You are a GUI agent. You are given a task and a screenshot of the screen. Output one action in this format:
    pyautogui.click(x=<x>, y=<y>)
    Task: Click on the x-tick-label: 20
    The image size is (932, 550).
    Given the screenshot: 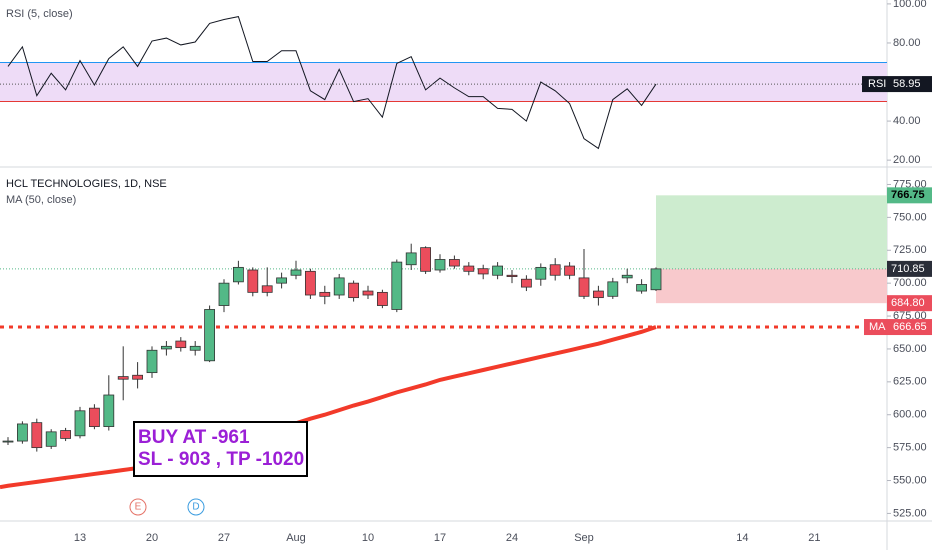 What is the action you would take?
    pyautogui.click(x=152, y=538)
    